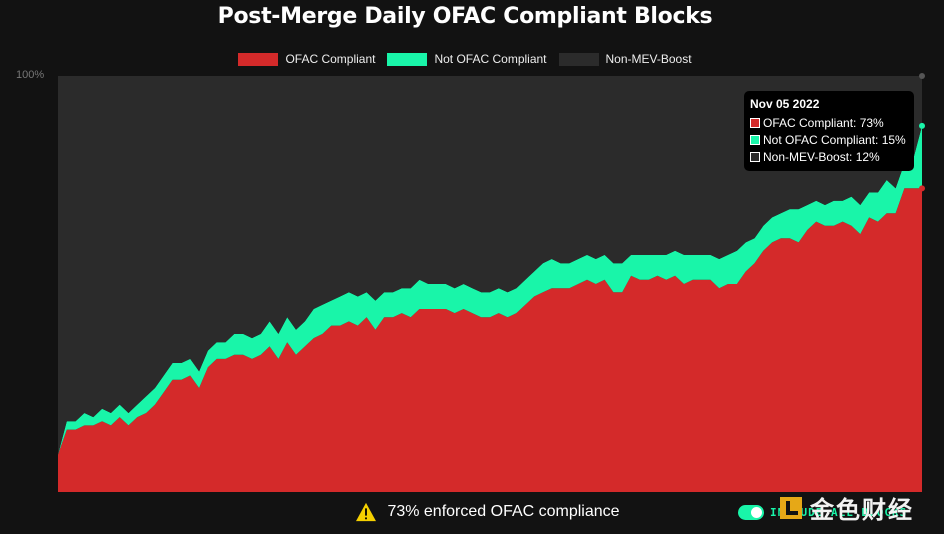 This screenshot has height=534, width=944. I want to click on tooltip-row: Not OFAC Compliant: 15%, so click(829, 140).